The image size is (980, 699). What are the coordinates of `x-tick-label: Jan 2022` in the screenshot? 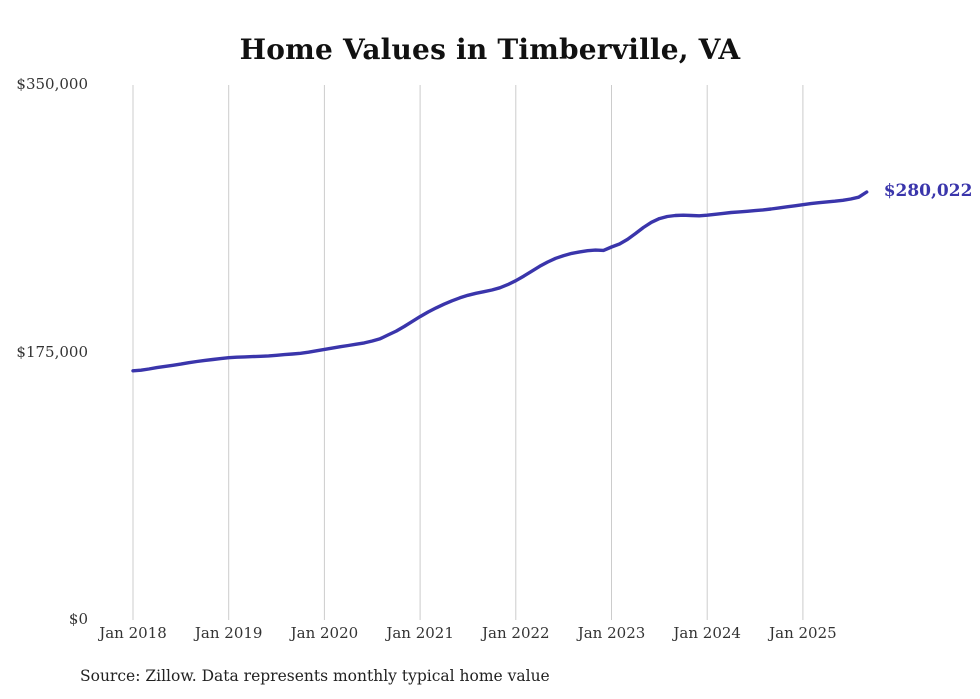 It's located at (516, 633).